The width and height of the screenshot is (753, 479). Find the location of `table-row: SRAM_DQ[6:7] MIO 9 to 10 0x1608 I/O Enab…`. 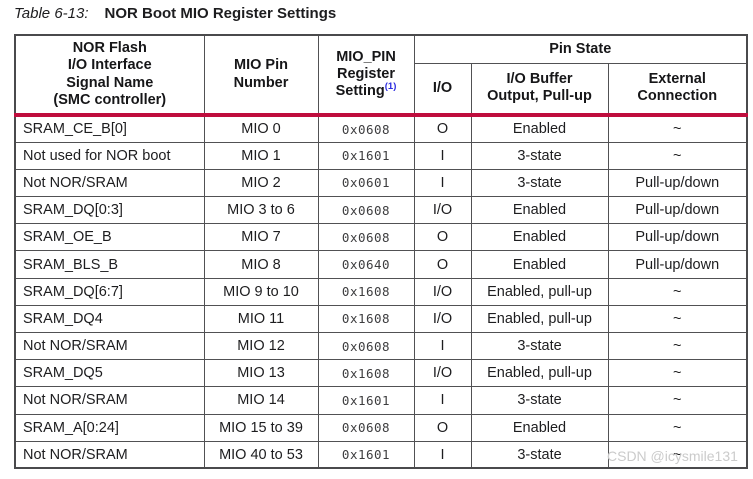

table-row: SRAM_DQ[6:7] MIO 9 to 10 0x1608 I/O Enab… is located at coordinates (381, 291).